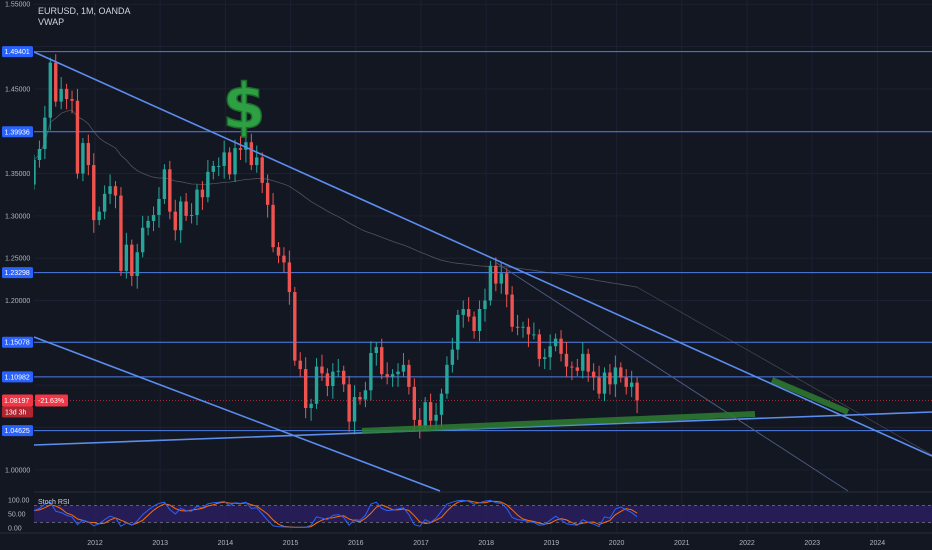 The width and height of the screenshot is (932, 550). I want to click on level-price-label: 1.39936, so click(17, 132).